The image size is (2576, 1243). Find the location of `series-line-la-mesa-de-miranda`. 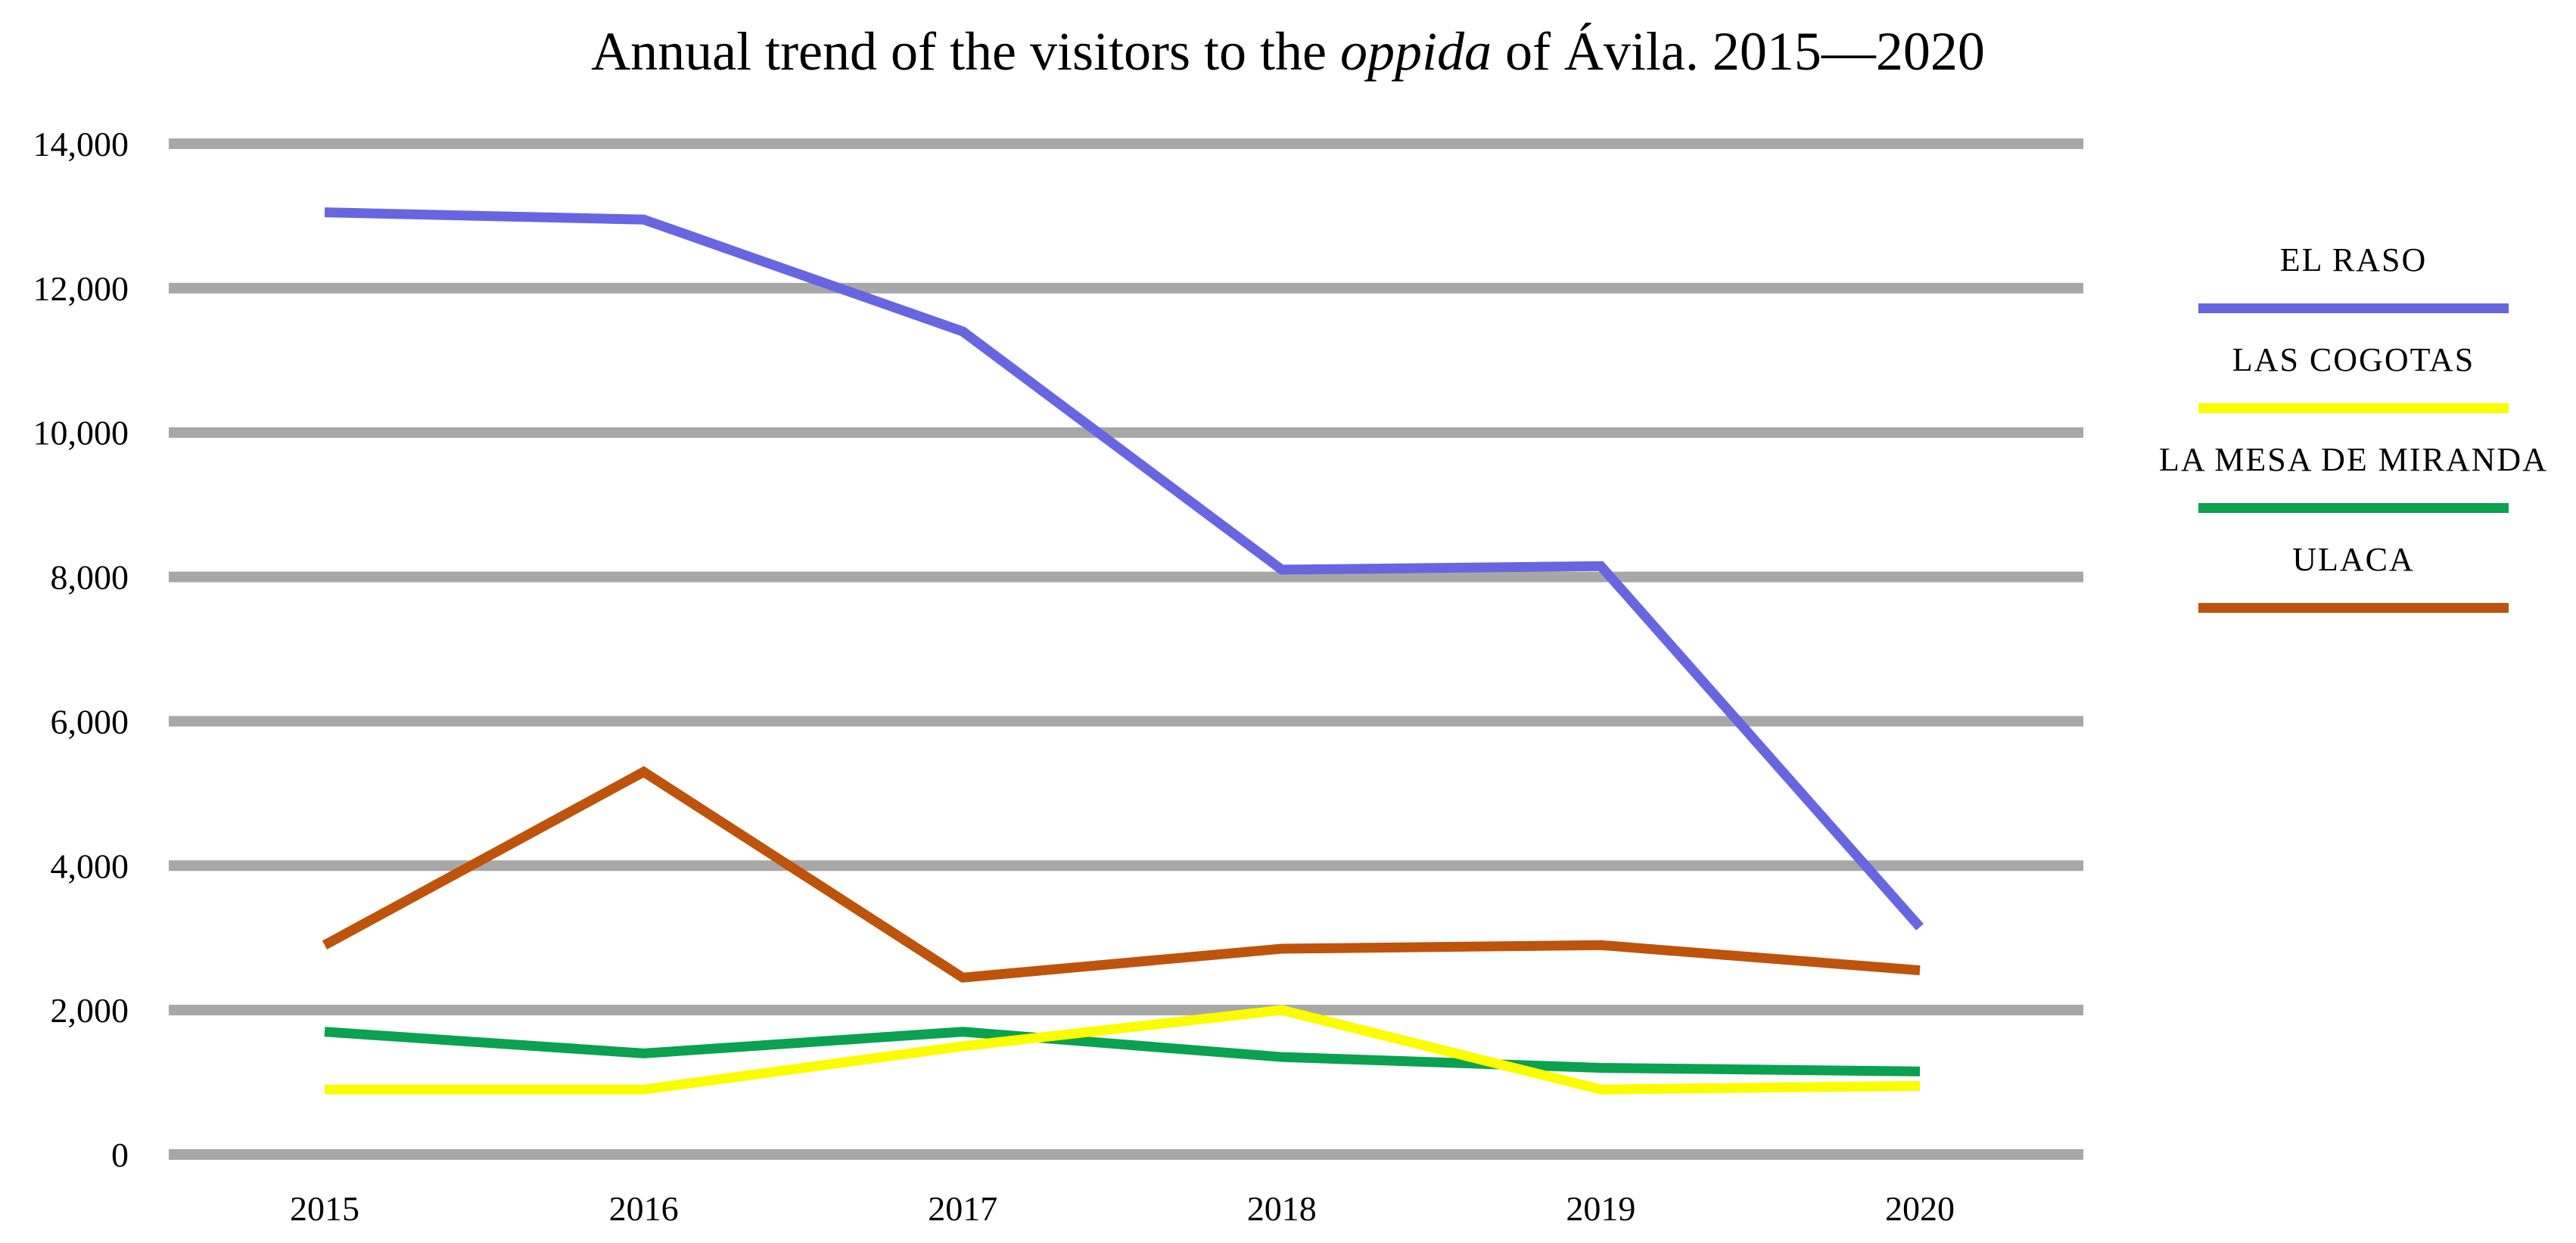

series-line-la-mesa-de-miranda is located at coordinates (1122, 1052).